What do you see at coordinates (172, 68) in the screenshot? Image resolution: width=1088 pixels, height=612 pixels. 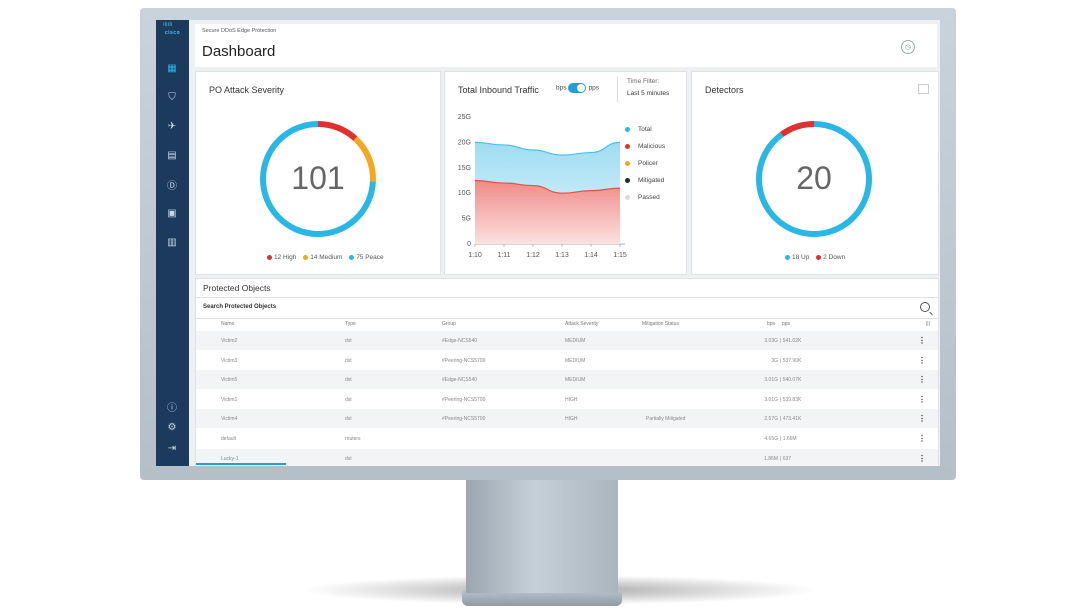 I see `dashboard-icon: ▦` at bounding box center [172, 68].